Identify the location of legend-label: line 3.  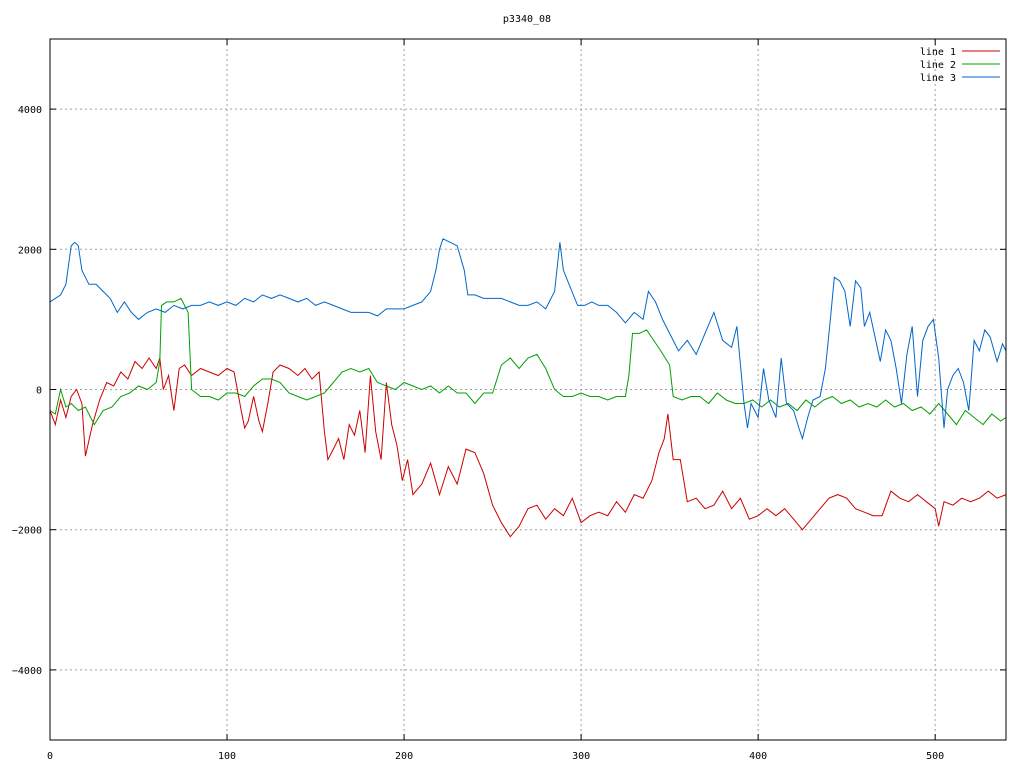
(938, 78).